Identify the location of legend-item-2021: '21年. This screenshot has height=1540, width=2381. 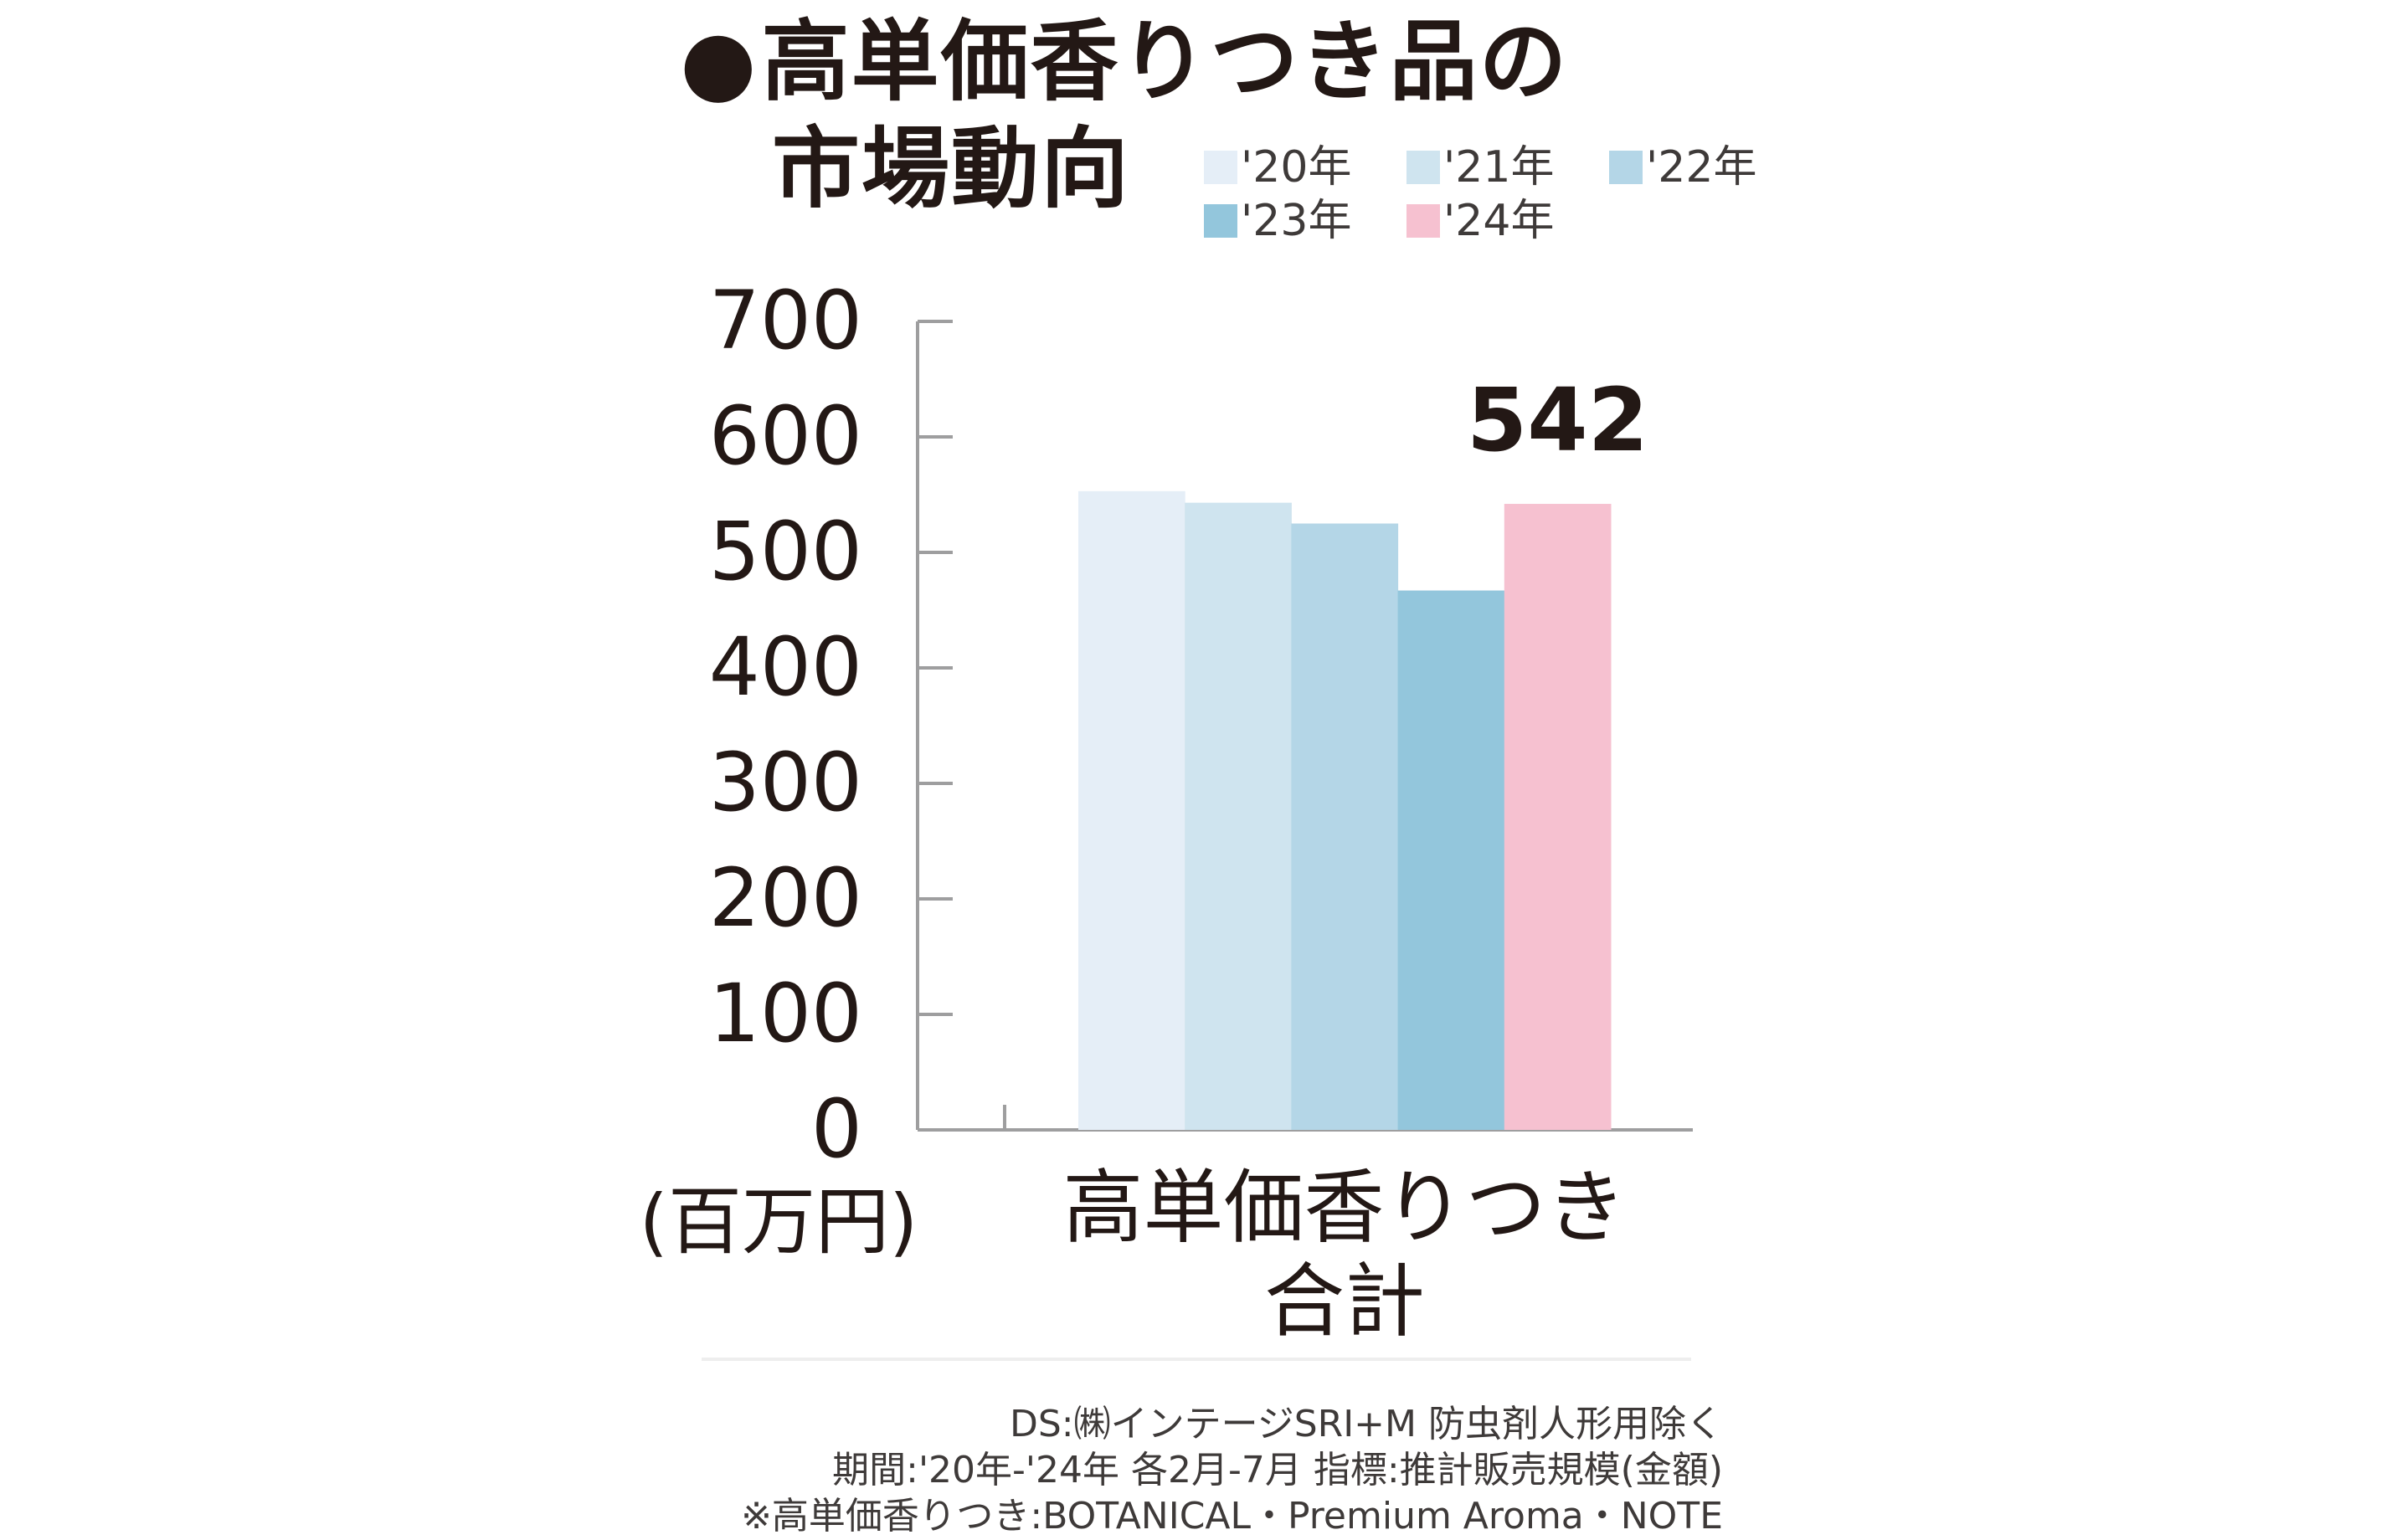
(1507, 167).